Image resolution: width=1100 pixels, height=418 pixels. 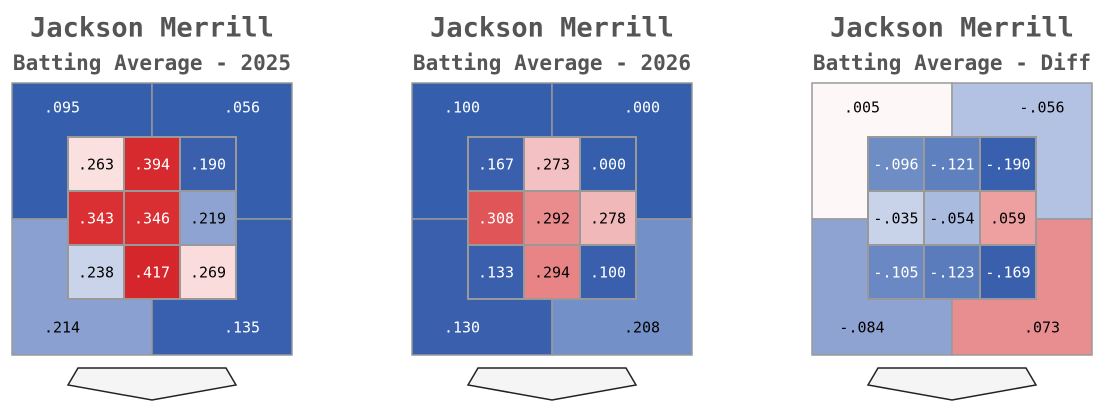 What do you see at coordinates (62, 328) in the screenshot?
I see `zone-label: .214` at bounding box center [62, 328].